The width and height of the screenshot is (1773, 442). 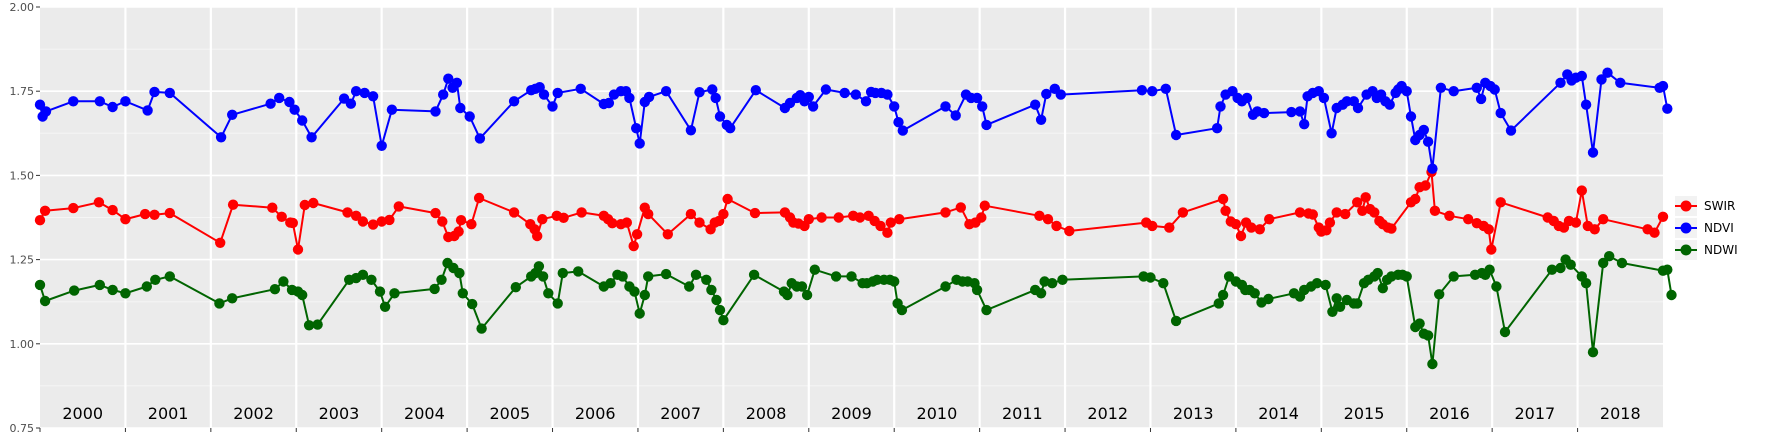 What do you see at coordinates (22, 7) in the screenshot?
I see `y-tick-label: 2.00` at bounding box center [22, 7].